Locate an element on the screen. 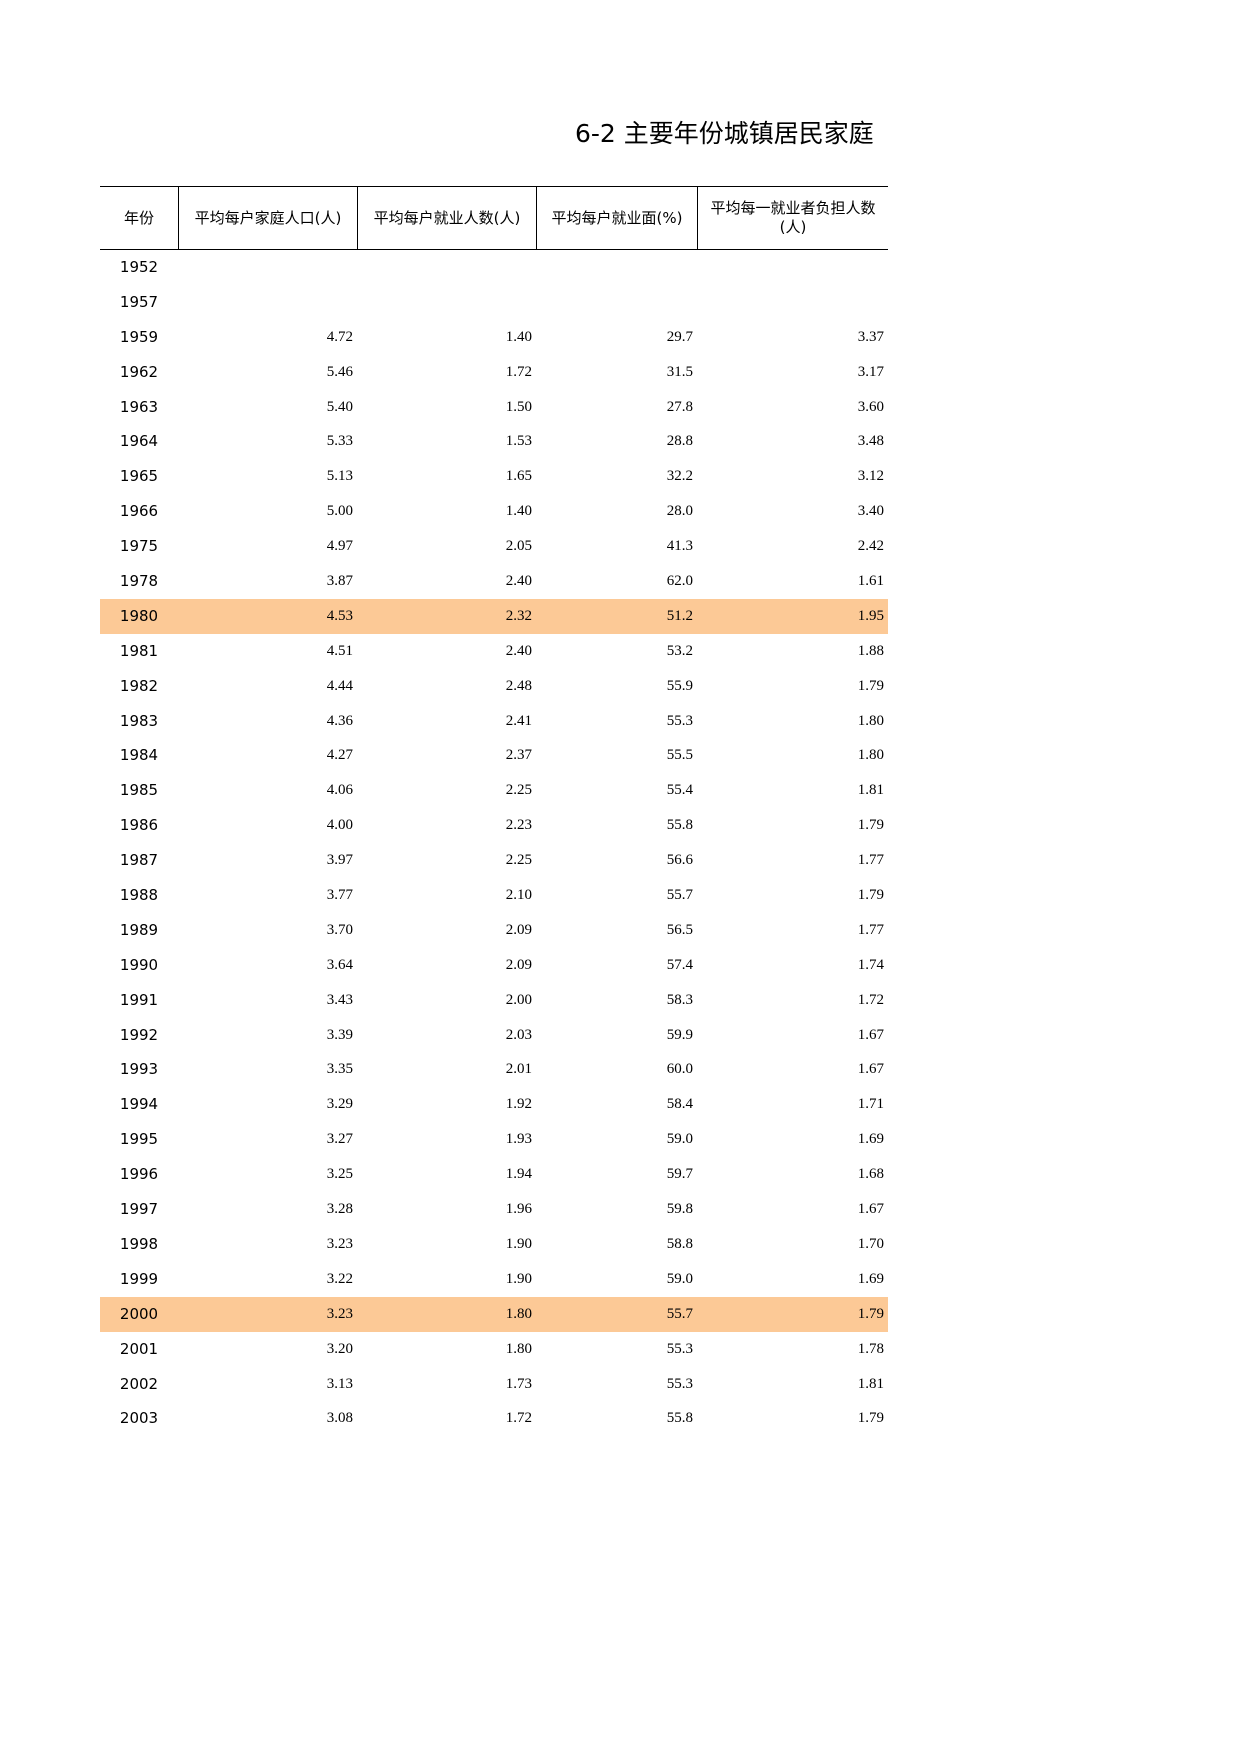  year-cell: 1988 is located at coordinates (139, 895).